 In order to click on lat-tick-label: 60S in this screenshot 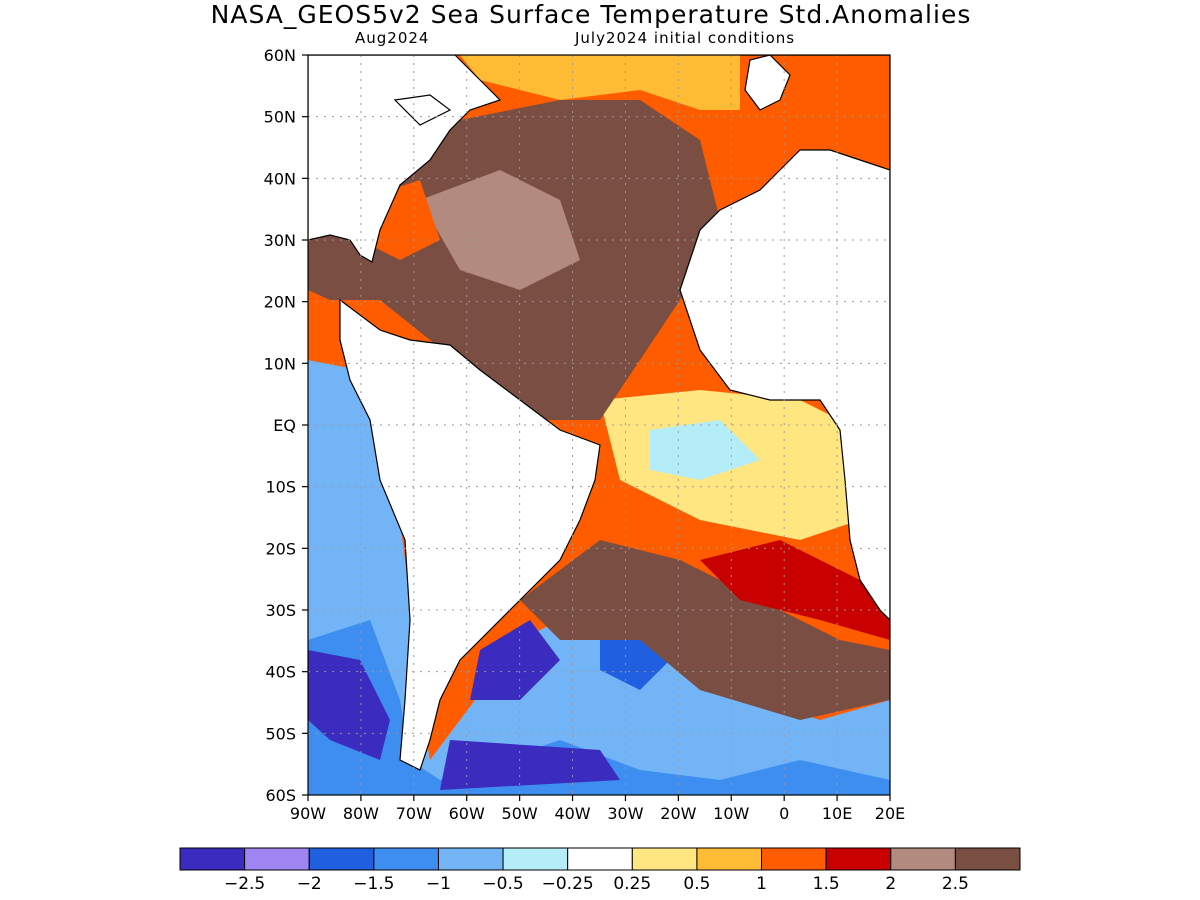, I will do `click(280, 795)`.